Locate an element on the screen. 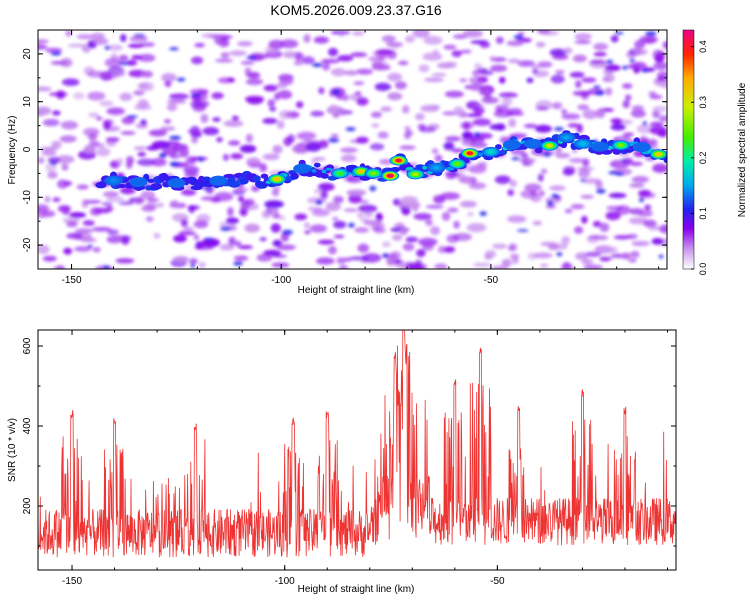 This screenshot has height=600, width=750. colorbar-ticks: 0.0 0.1 0.2 0.3 0.4 is located at coordinates (699, 157).